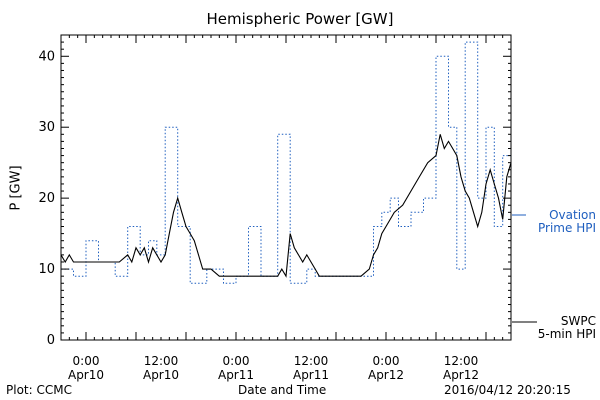 This screenshot has width=600, height=400. Describe the element at coordinates (46, 269) in the screenshot. I see `y-tick-label: 10` at that location.